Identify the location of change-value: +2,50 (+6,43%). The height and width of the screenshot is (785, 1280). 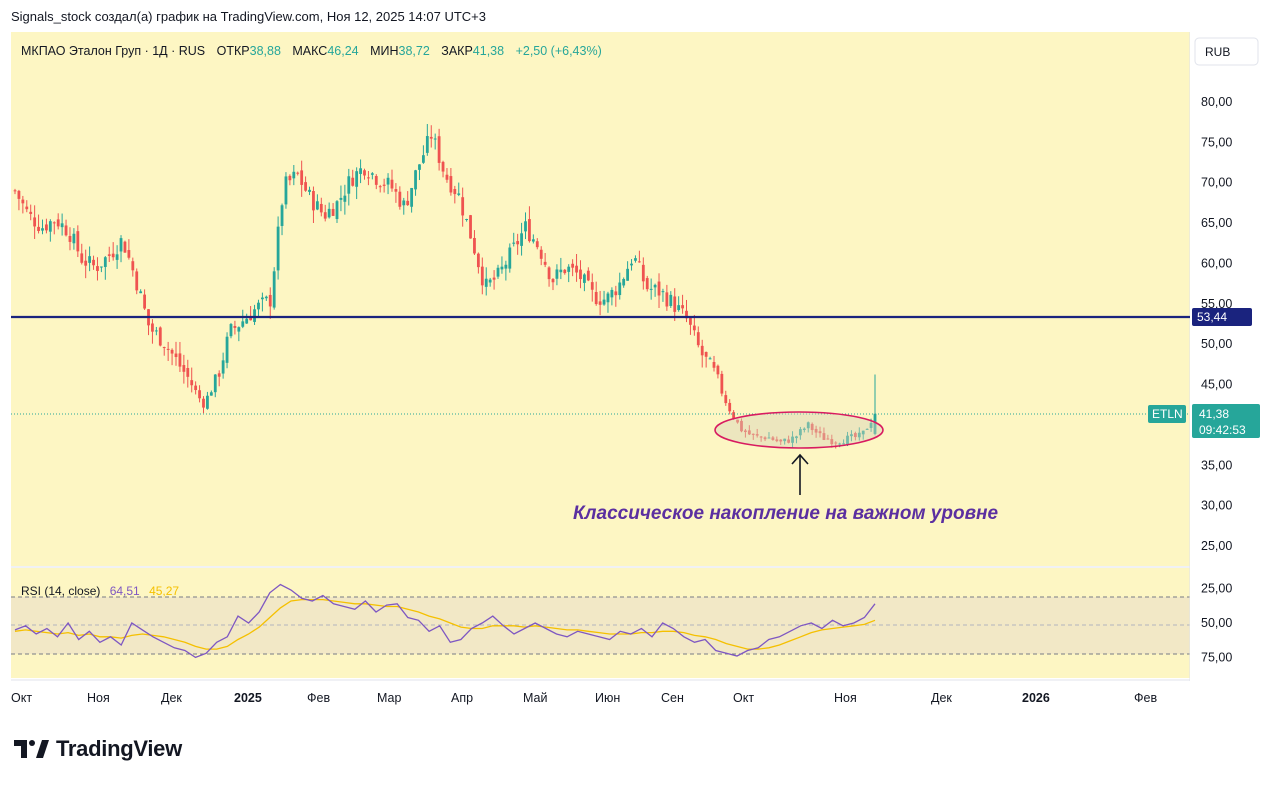
(559, 51).